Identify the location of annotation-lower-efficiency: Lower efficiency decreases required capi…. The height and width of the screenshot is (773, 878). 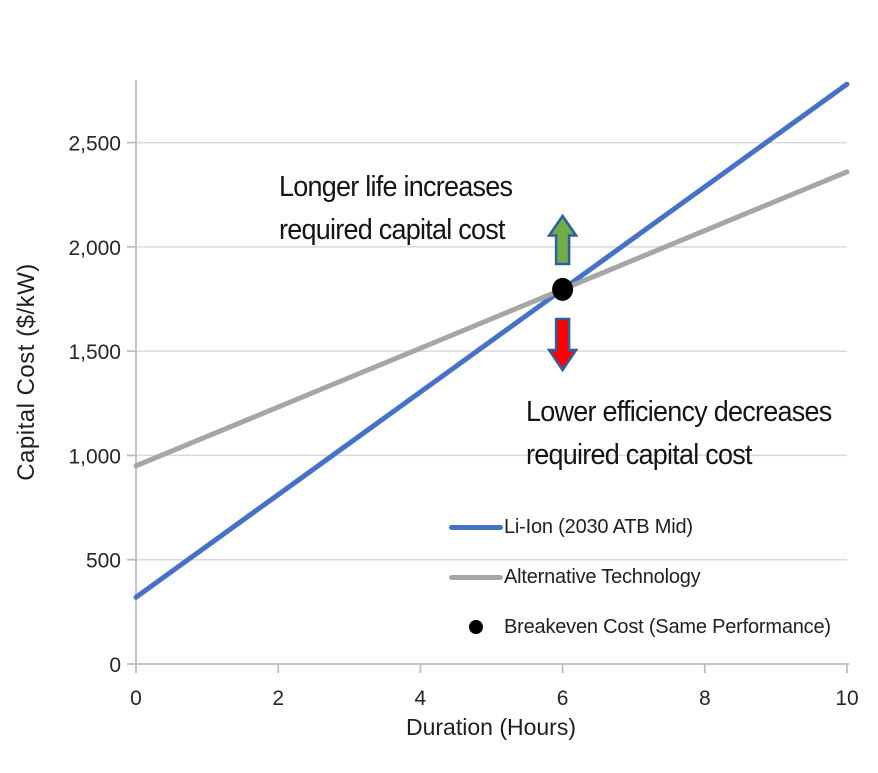
(679, 434).